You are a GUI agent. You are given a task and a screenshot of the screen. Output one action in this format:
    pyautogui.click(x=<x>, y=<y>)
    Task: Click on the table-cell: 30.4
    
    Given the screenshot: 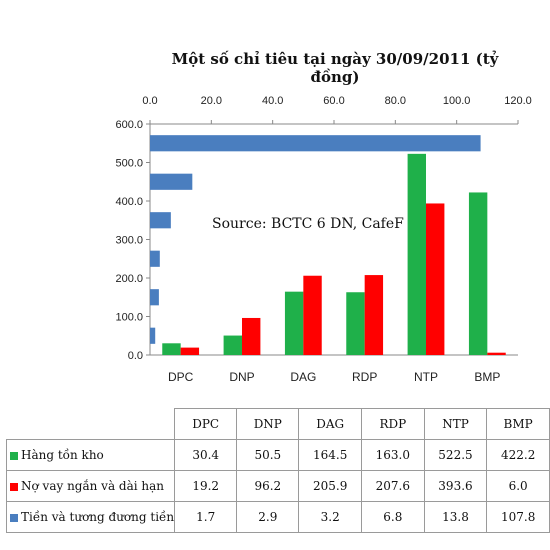 What is the action you would take?
    pyautogui.click(x=206, y=455)
    